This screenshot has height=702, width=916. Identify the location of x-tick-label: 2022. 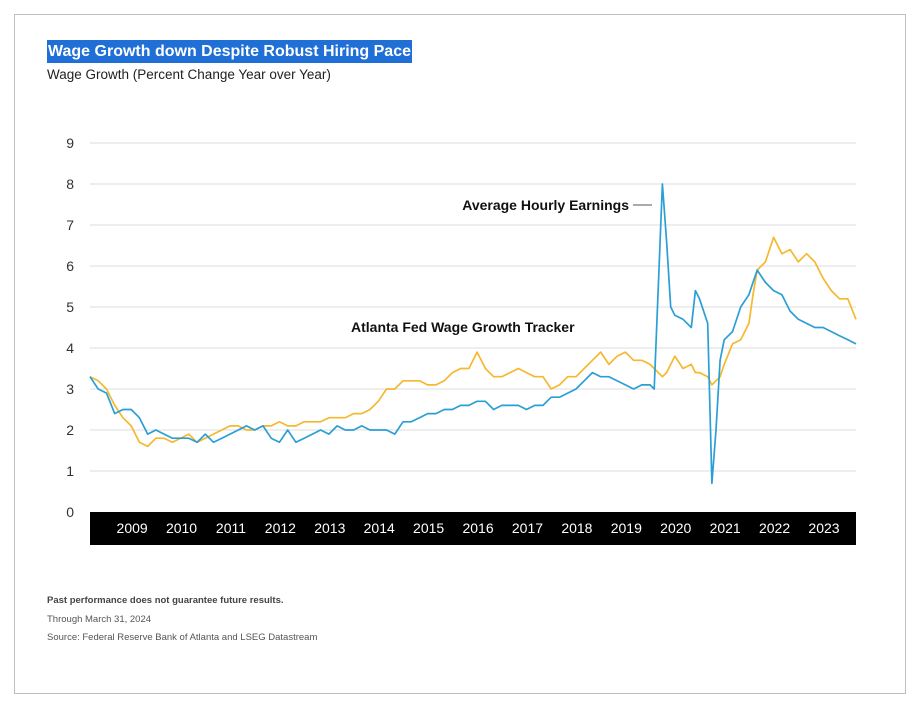
(774, 528).